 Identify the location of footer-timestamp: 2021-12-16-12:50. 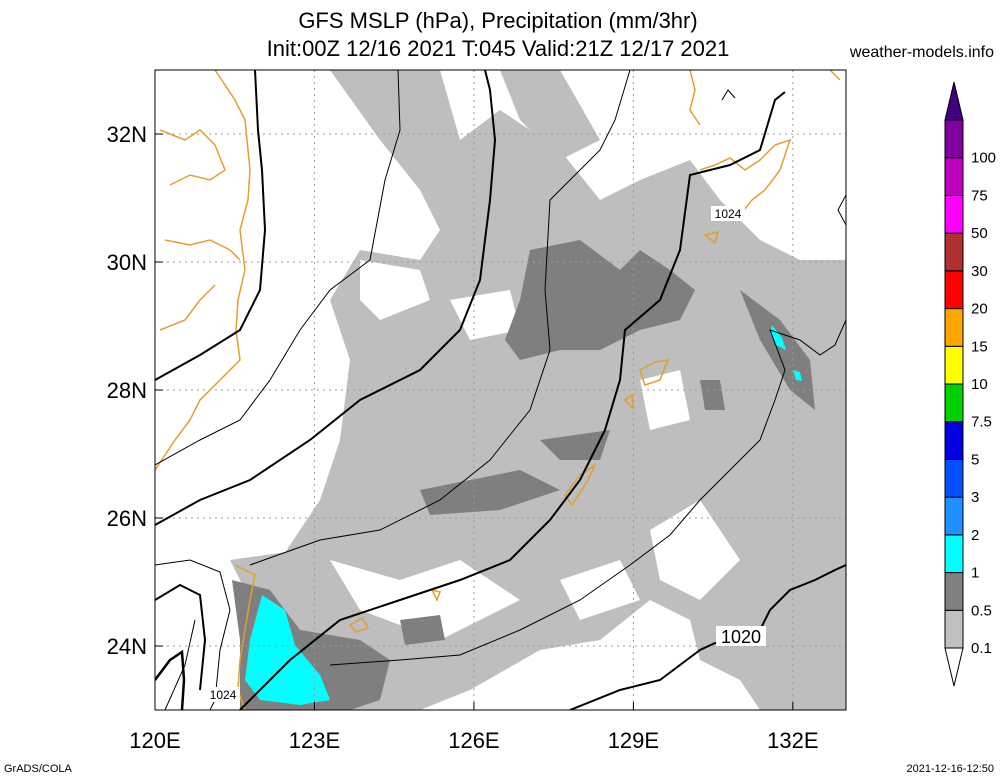
(950, 769).